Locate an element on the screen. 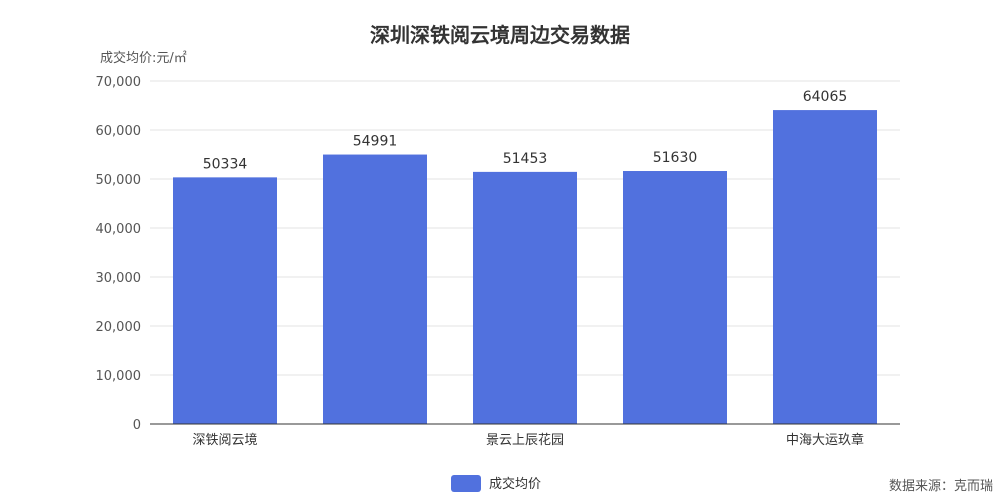 Image resolution: width=1000 pixels, height=500 pixels. data-label: 50334 is located at coordinates (225, 164).